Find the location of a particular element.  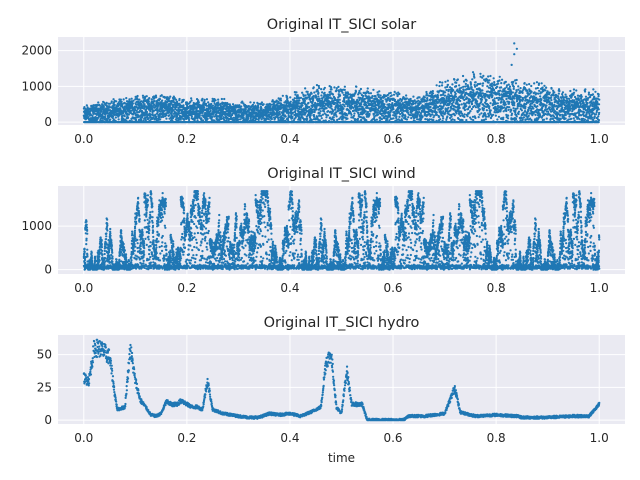

hydro-points is located at coordinates (341, 380).